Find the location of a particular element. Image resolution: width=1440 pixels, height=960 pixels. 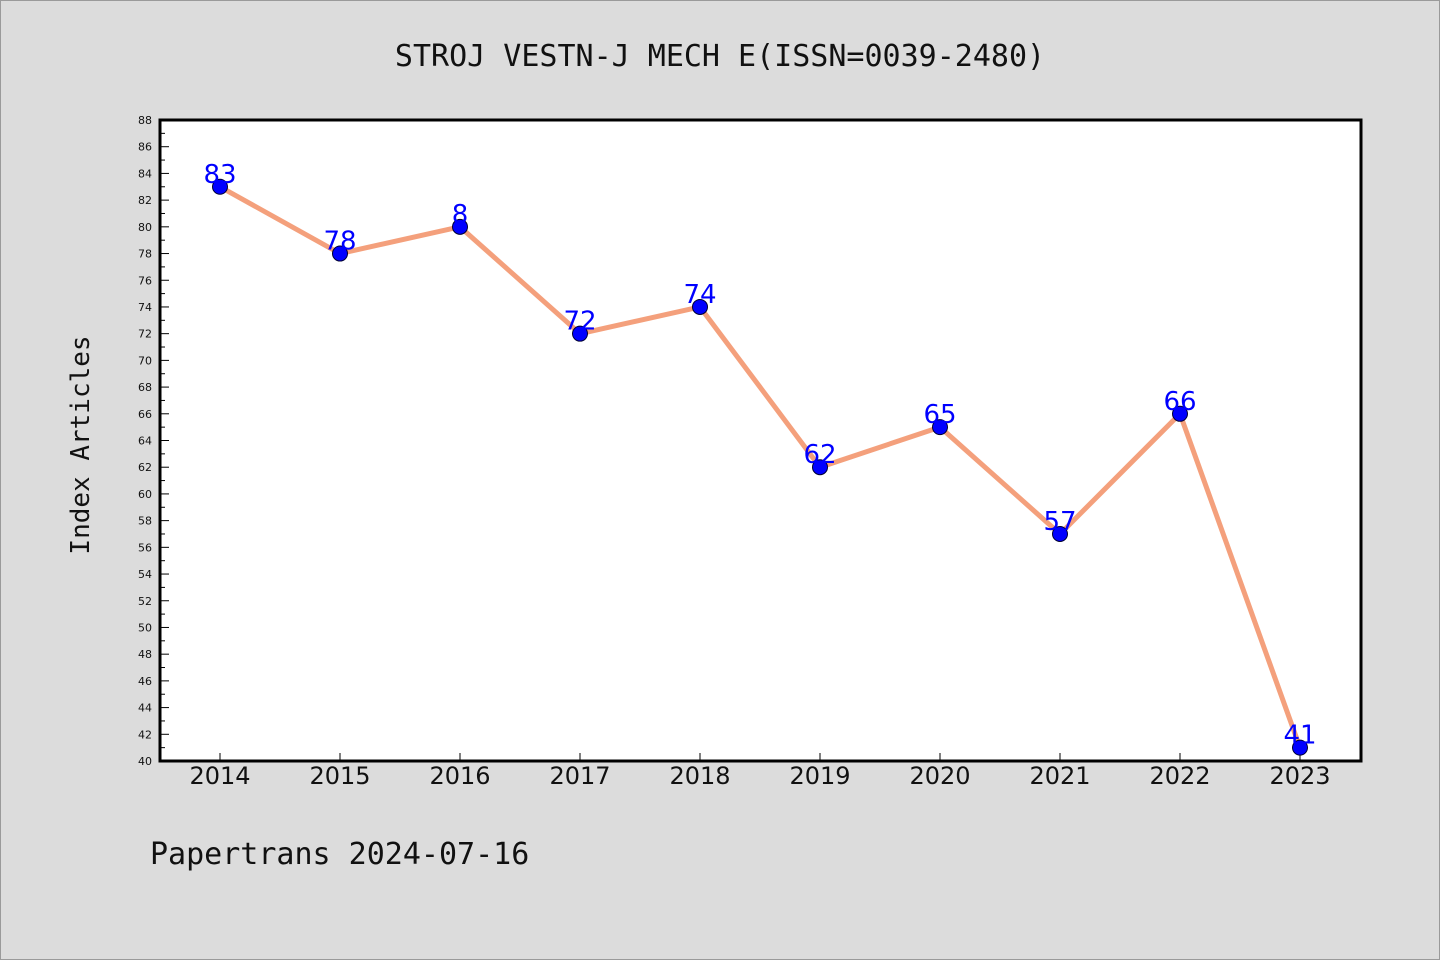

y-tick-label: 66 is located at coordinates (145, 414).